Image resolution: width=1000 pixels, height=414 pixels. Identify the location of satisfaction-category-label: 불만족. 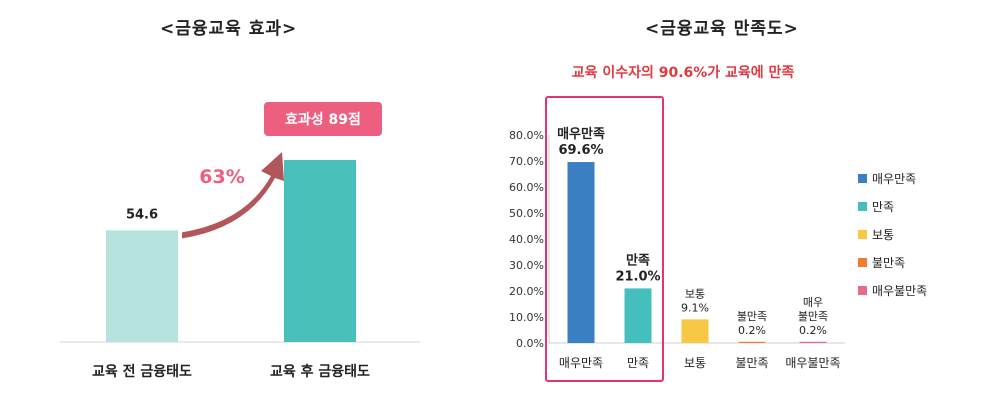
(751, 363).